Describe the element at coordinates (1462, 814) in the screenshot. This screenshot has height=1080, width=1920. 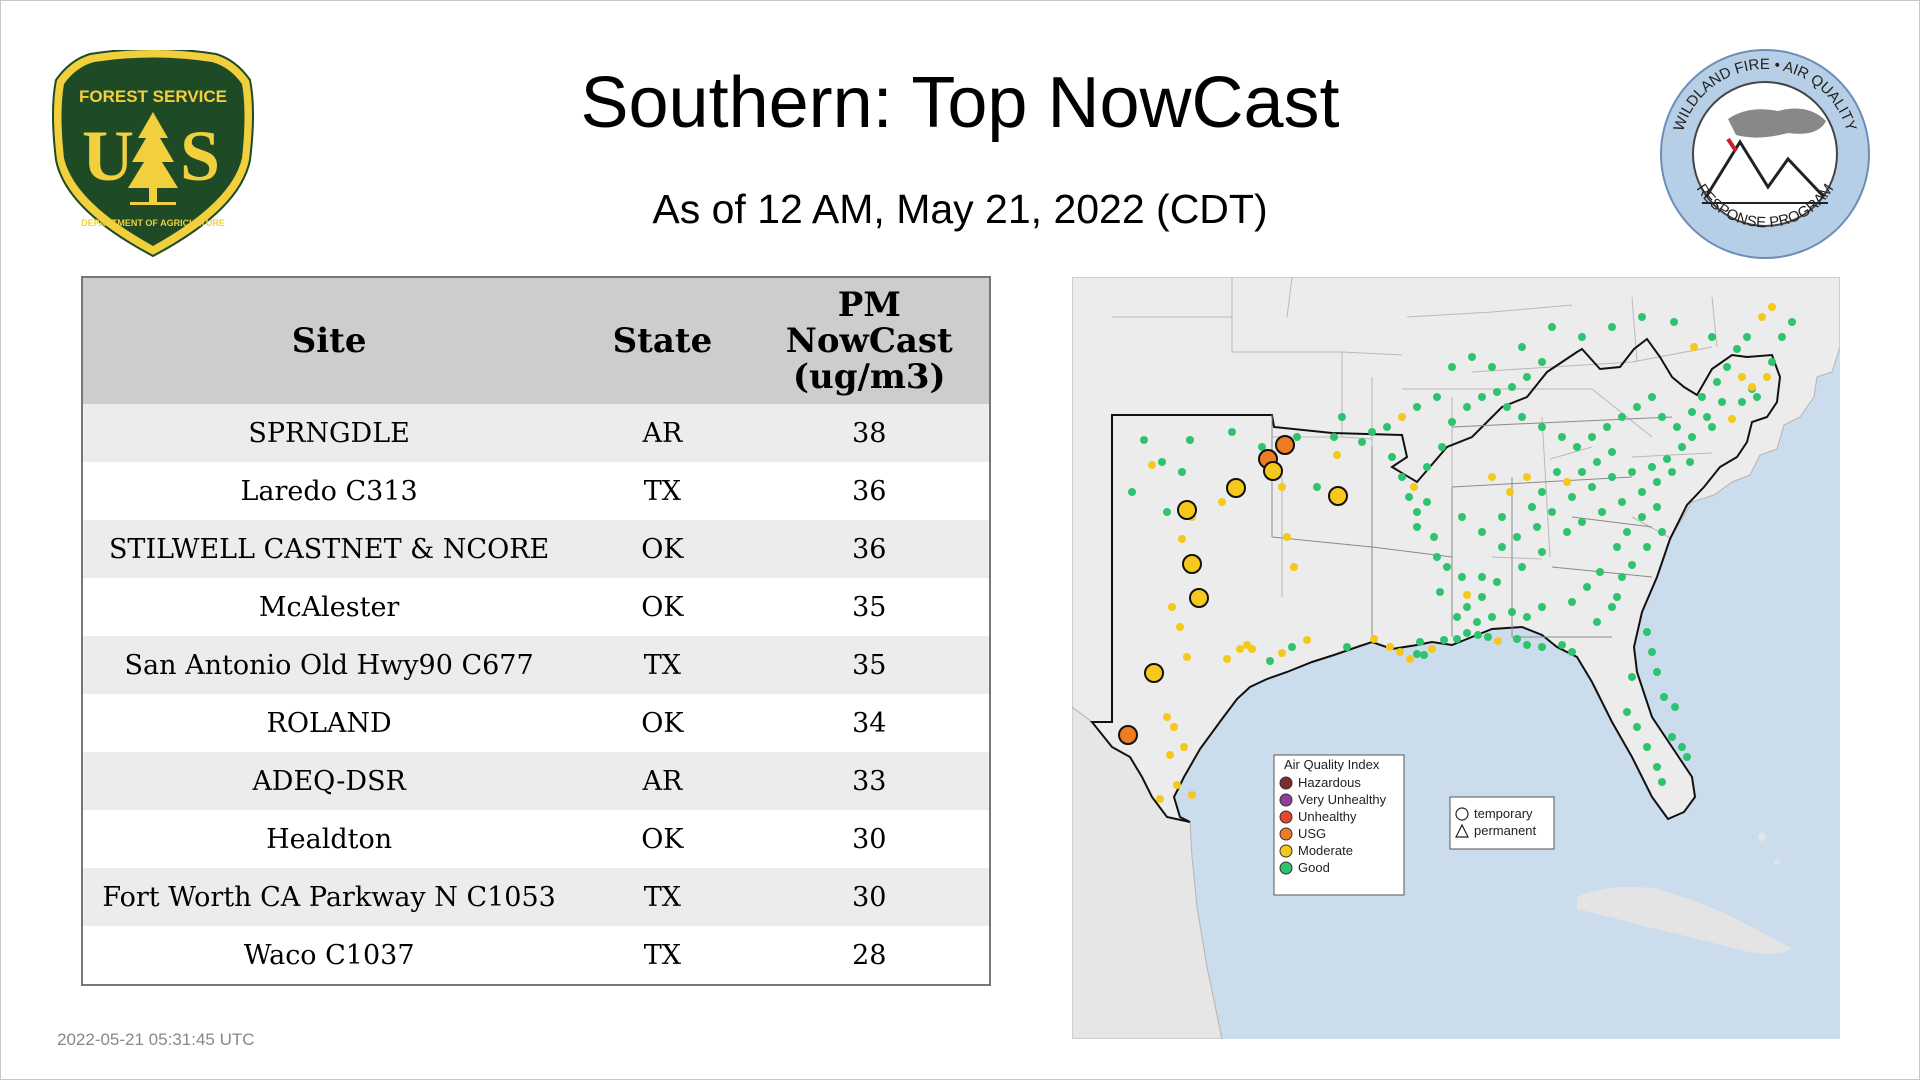
I see `temporary-circle-icon` at that location.